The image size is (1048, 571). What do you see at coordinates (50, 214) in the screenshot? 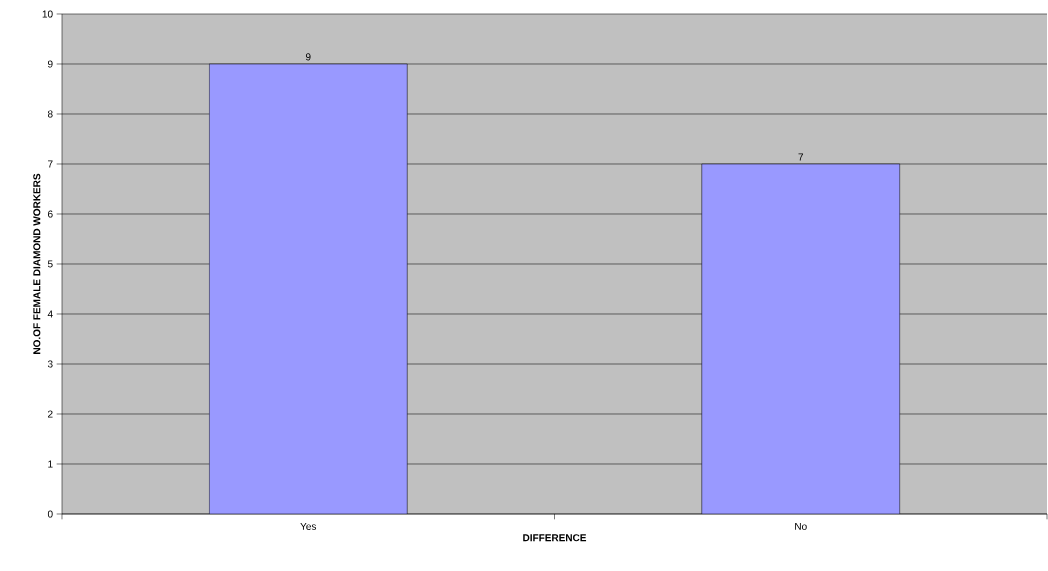
I see `y-tick-label: 6` at bounding box center [50, 214].